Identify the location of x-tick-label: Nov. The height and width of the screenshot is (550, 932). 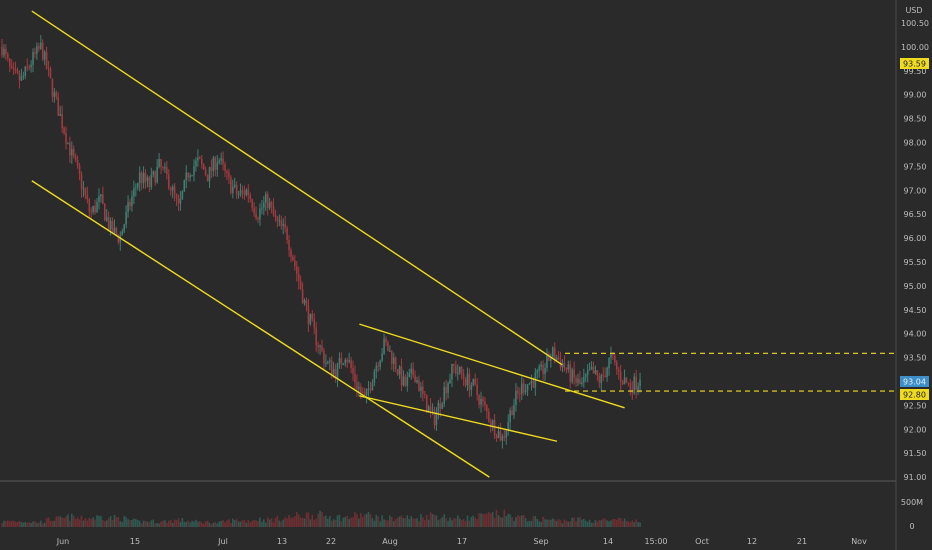
(859, 541).